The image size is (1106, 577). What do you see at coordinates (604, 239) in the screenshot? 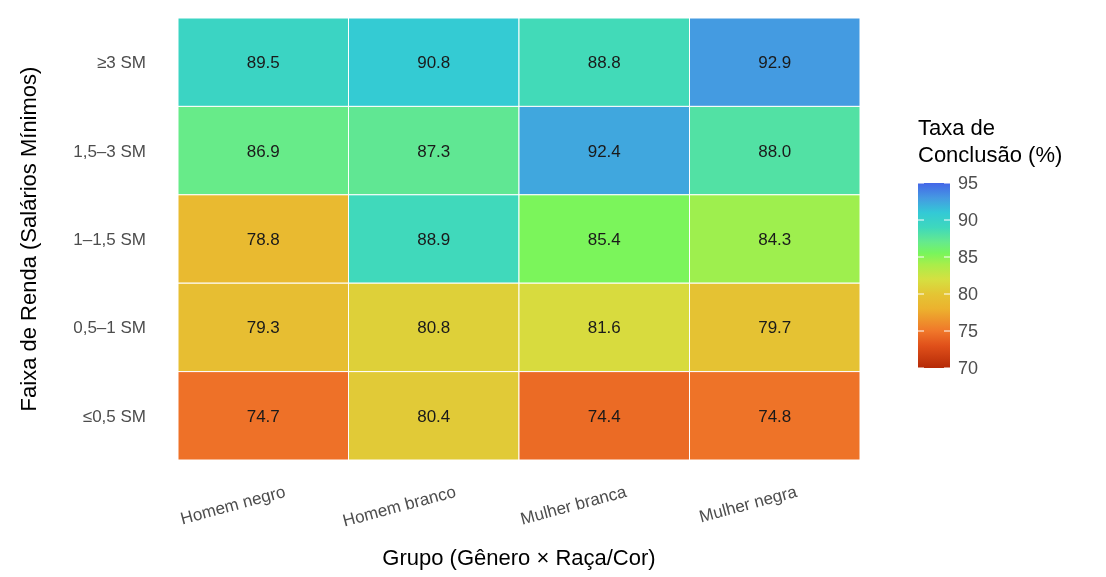
I see `data-label: 85.4` at bounding box center [604, 239].